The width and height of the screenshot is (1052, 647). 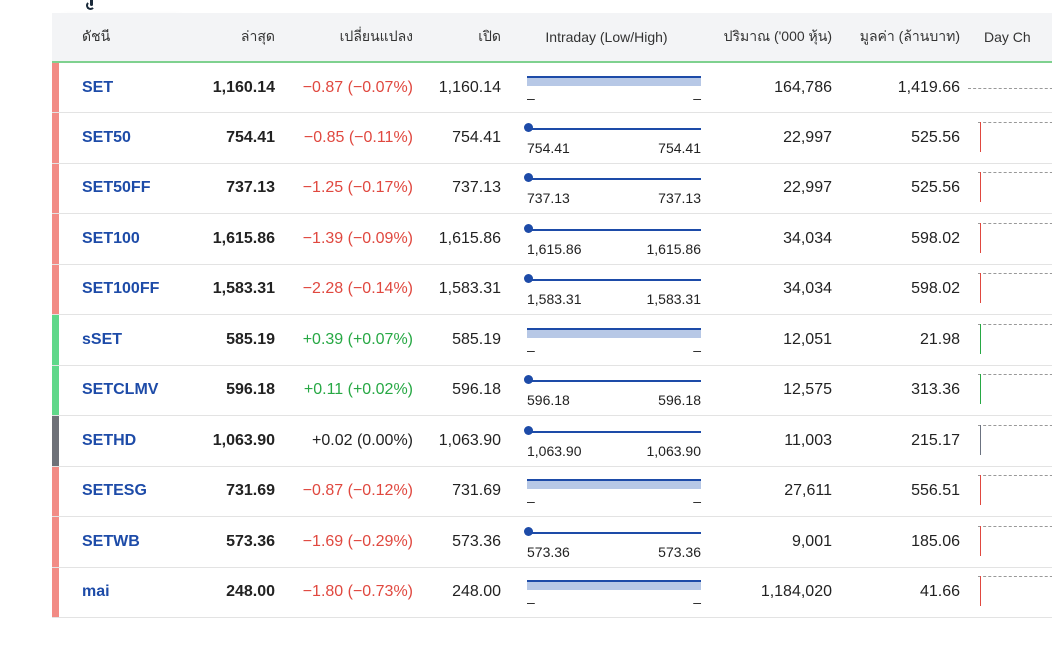 What do you see at coordinates (531, 602) in the screenshot?
I see `intraday-low: –` at bounding box center [531, 602].